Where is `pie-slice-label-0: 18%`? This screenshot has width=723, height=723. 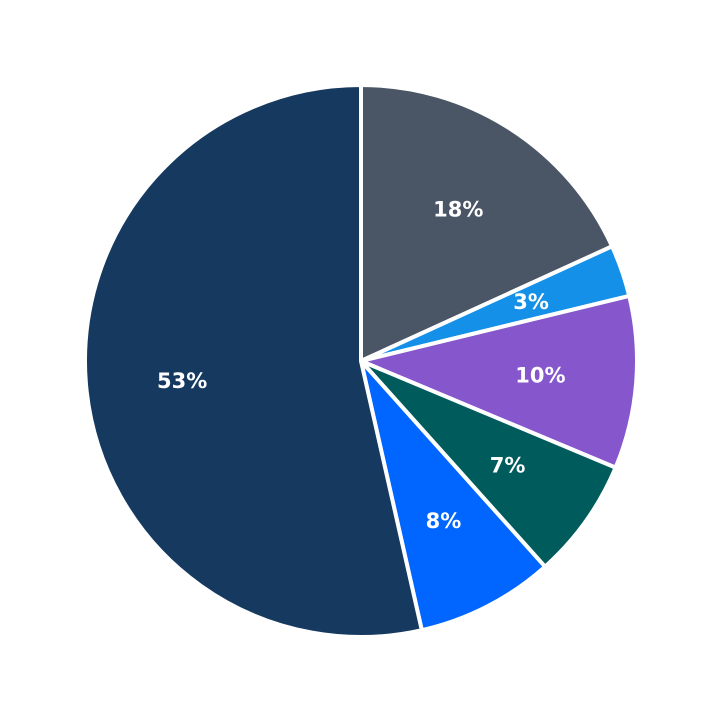 pie-slice-label-0: 18% is located at coordinates (458, 210).